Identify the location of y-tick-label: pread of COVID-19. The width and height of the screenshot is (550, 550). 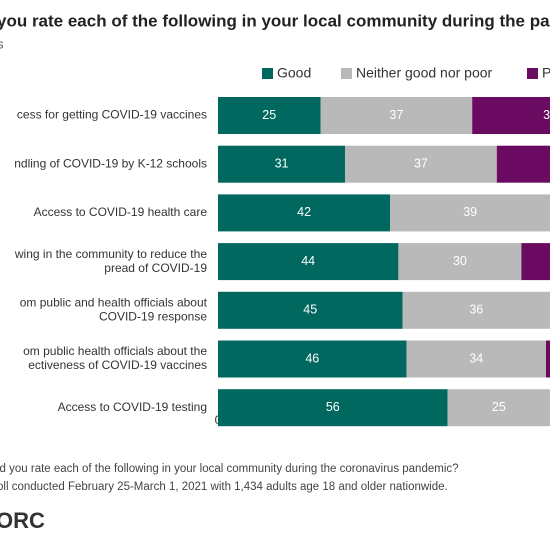
(155, 268).